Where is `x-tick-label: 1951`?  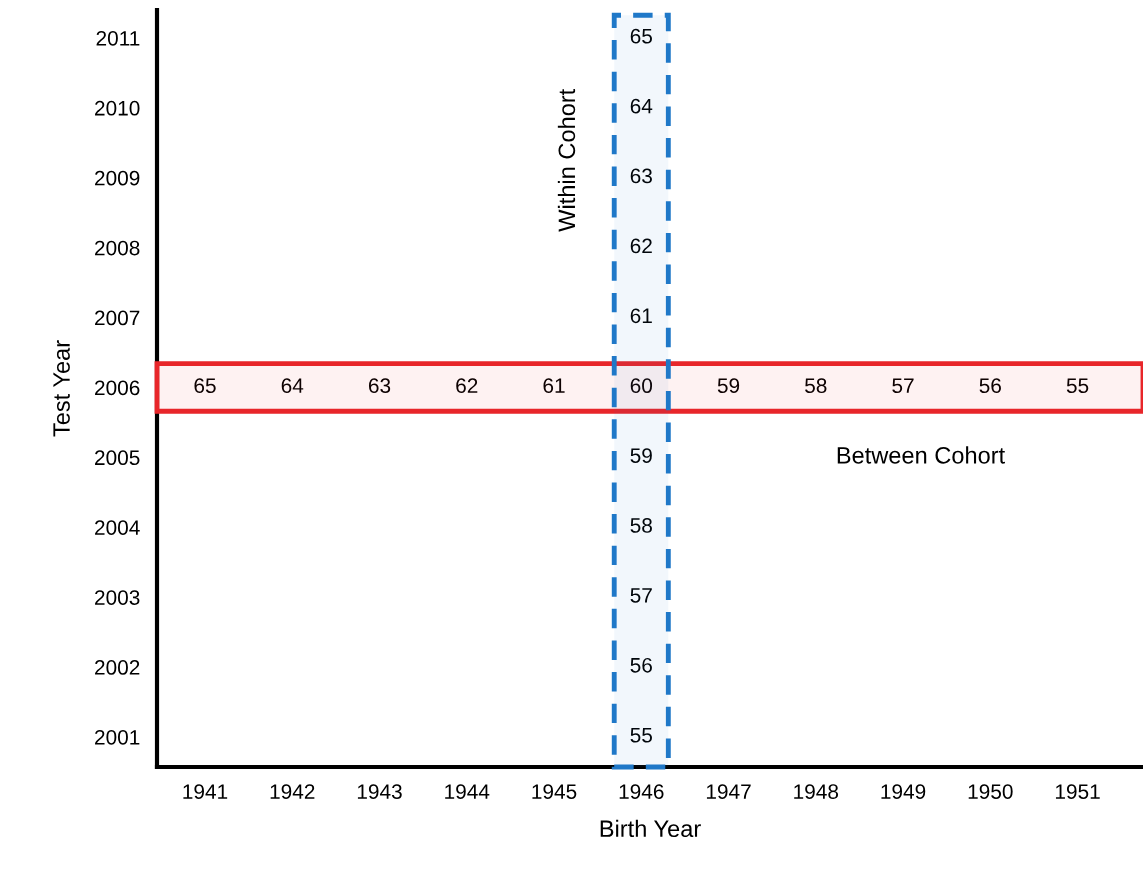
x-tick-label: 1951 is located at coordinates (1077, 791).